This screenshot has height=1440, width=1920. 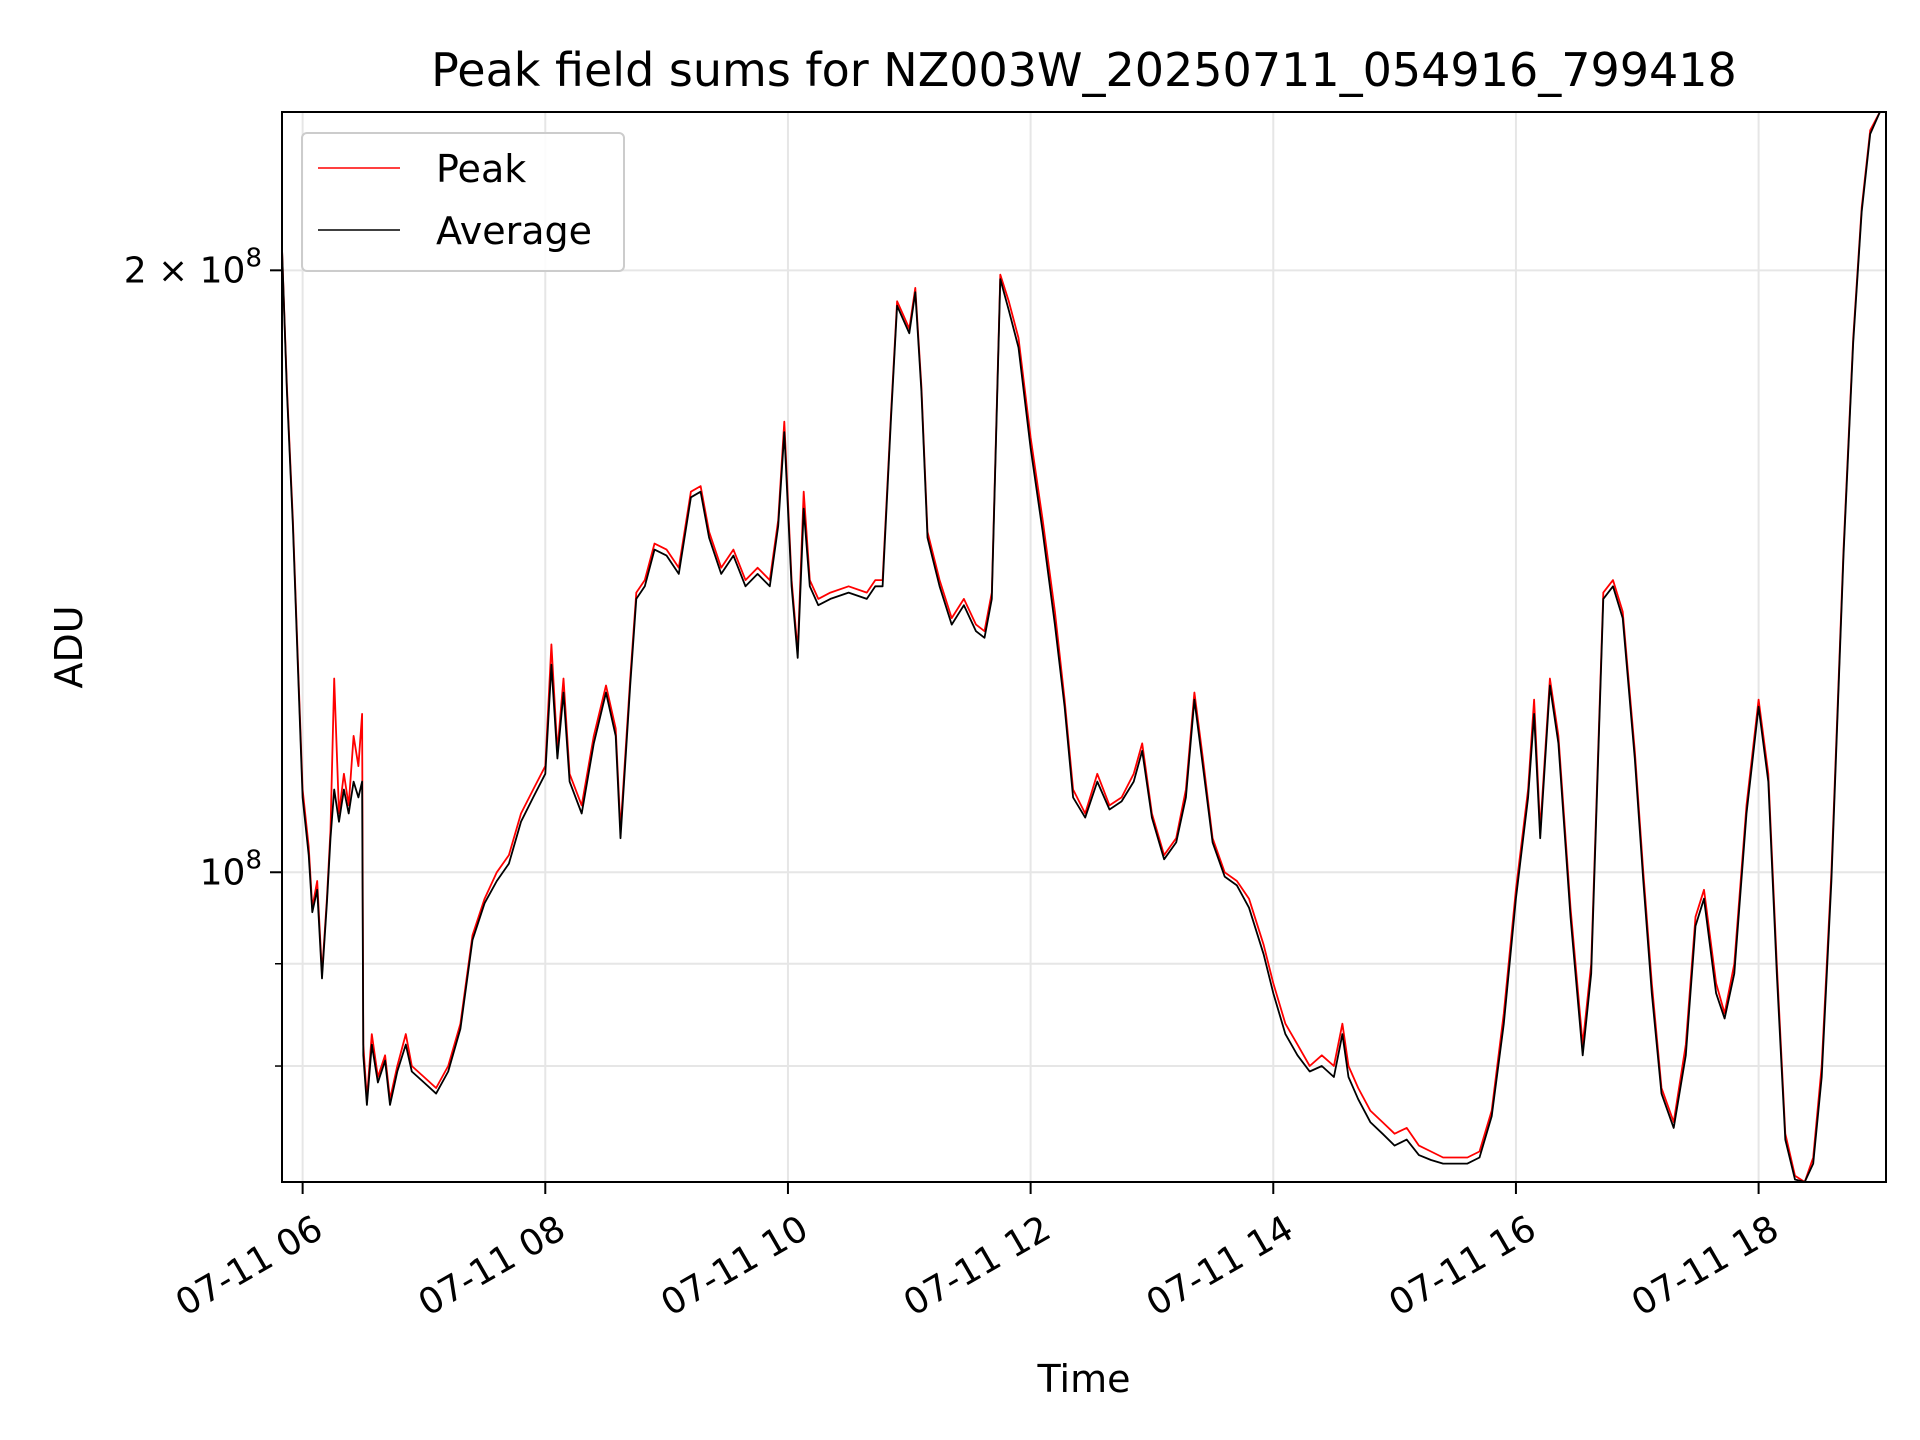 I want to click on legend: Peak Average, so click(x=463, y=202).